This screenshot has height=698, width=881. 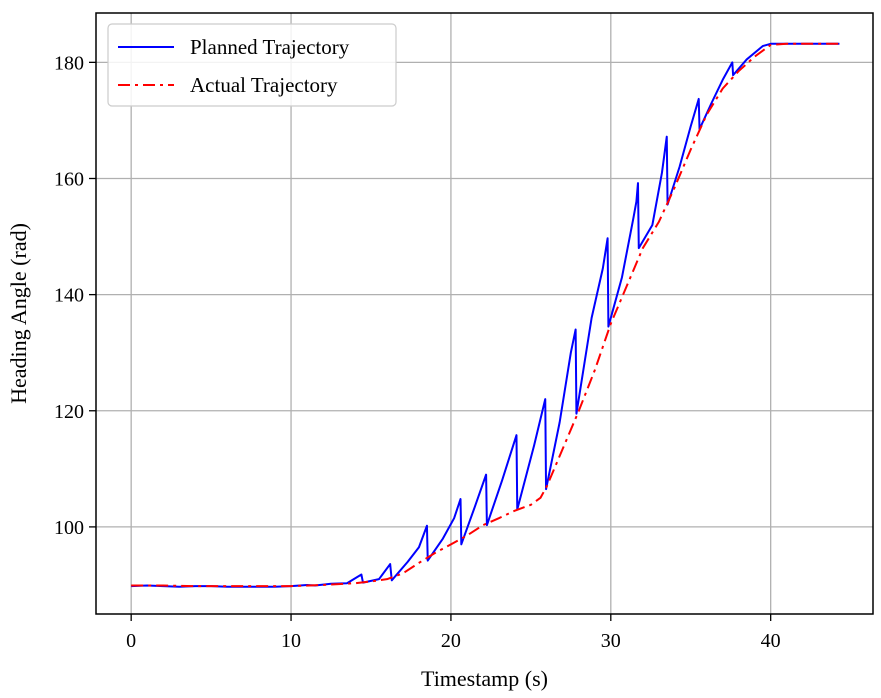 I want to click on y-tick-label: 100, so click(x=69, y=528).